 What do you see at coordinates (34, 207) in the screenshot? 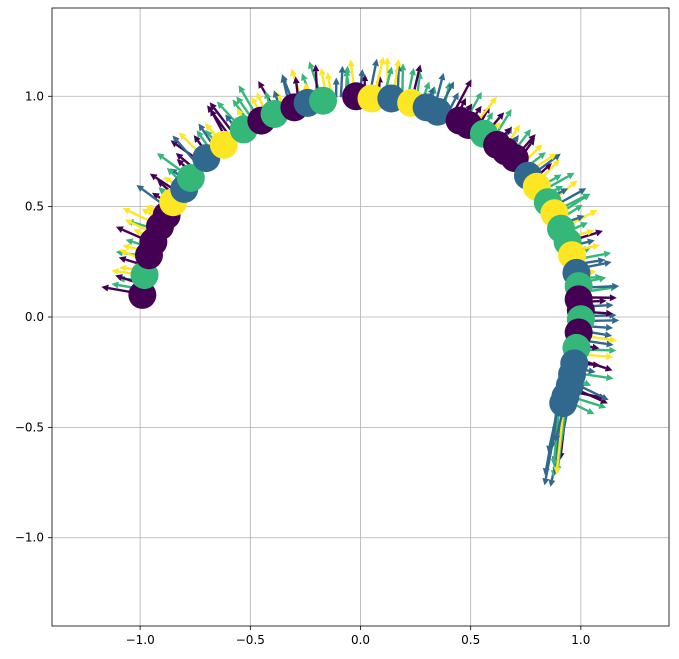
I see `y-tick-label: 0.5` at bounding box center [34, 207].